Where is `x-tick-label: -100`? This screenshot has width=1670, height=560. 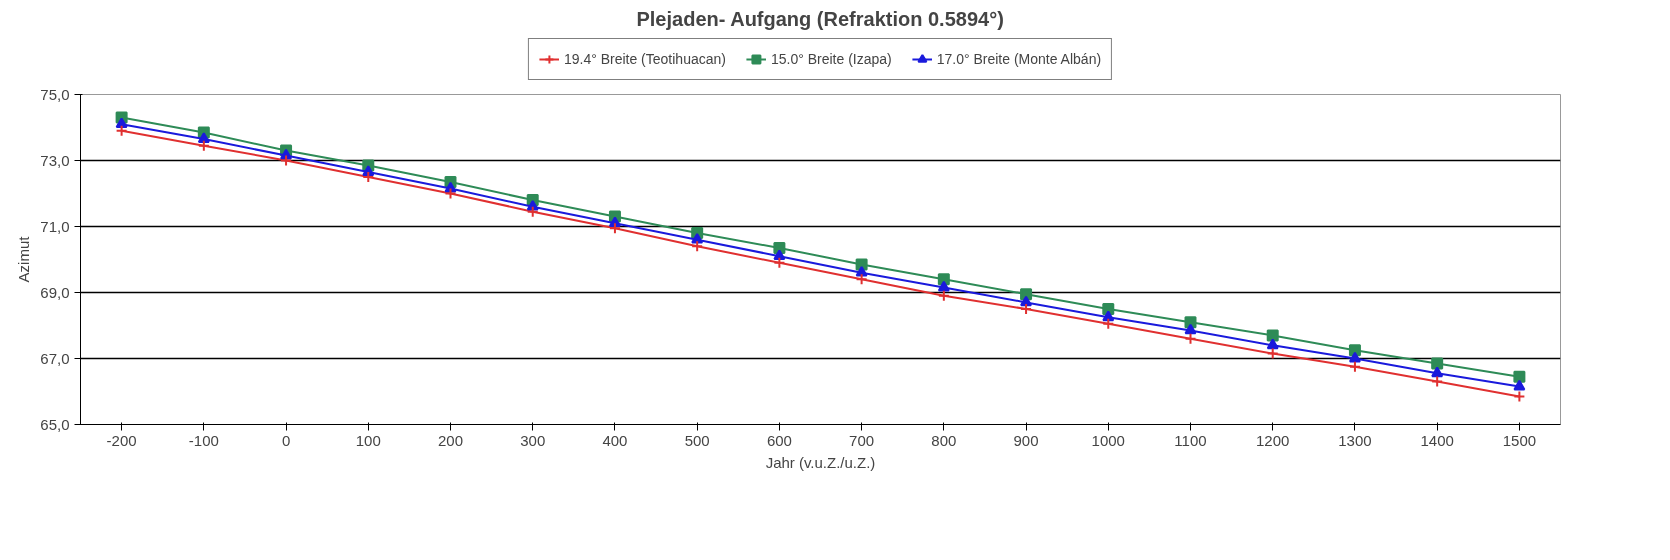
x-tick-label: -100 is located at coordinates (203, 440).